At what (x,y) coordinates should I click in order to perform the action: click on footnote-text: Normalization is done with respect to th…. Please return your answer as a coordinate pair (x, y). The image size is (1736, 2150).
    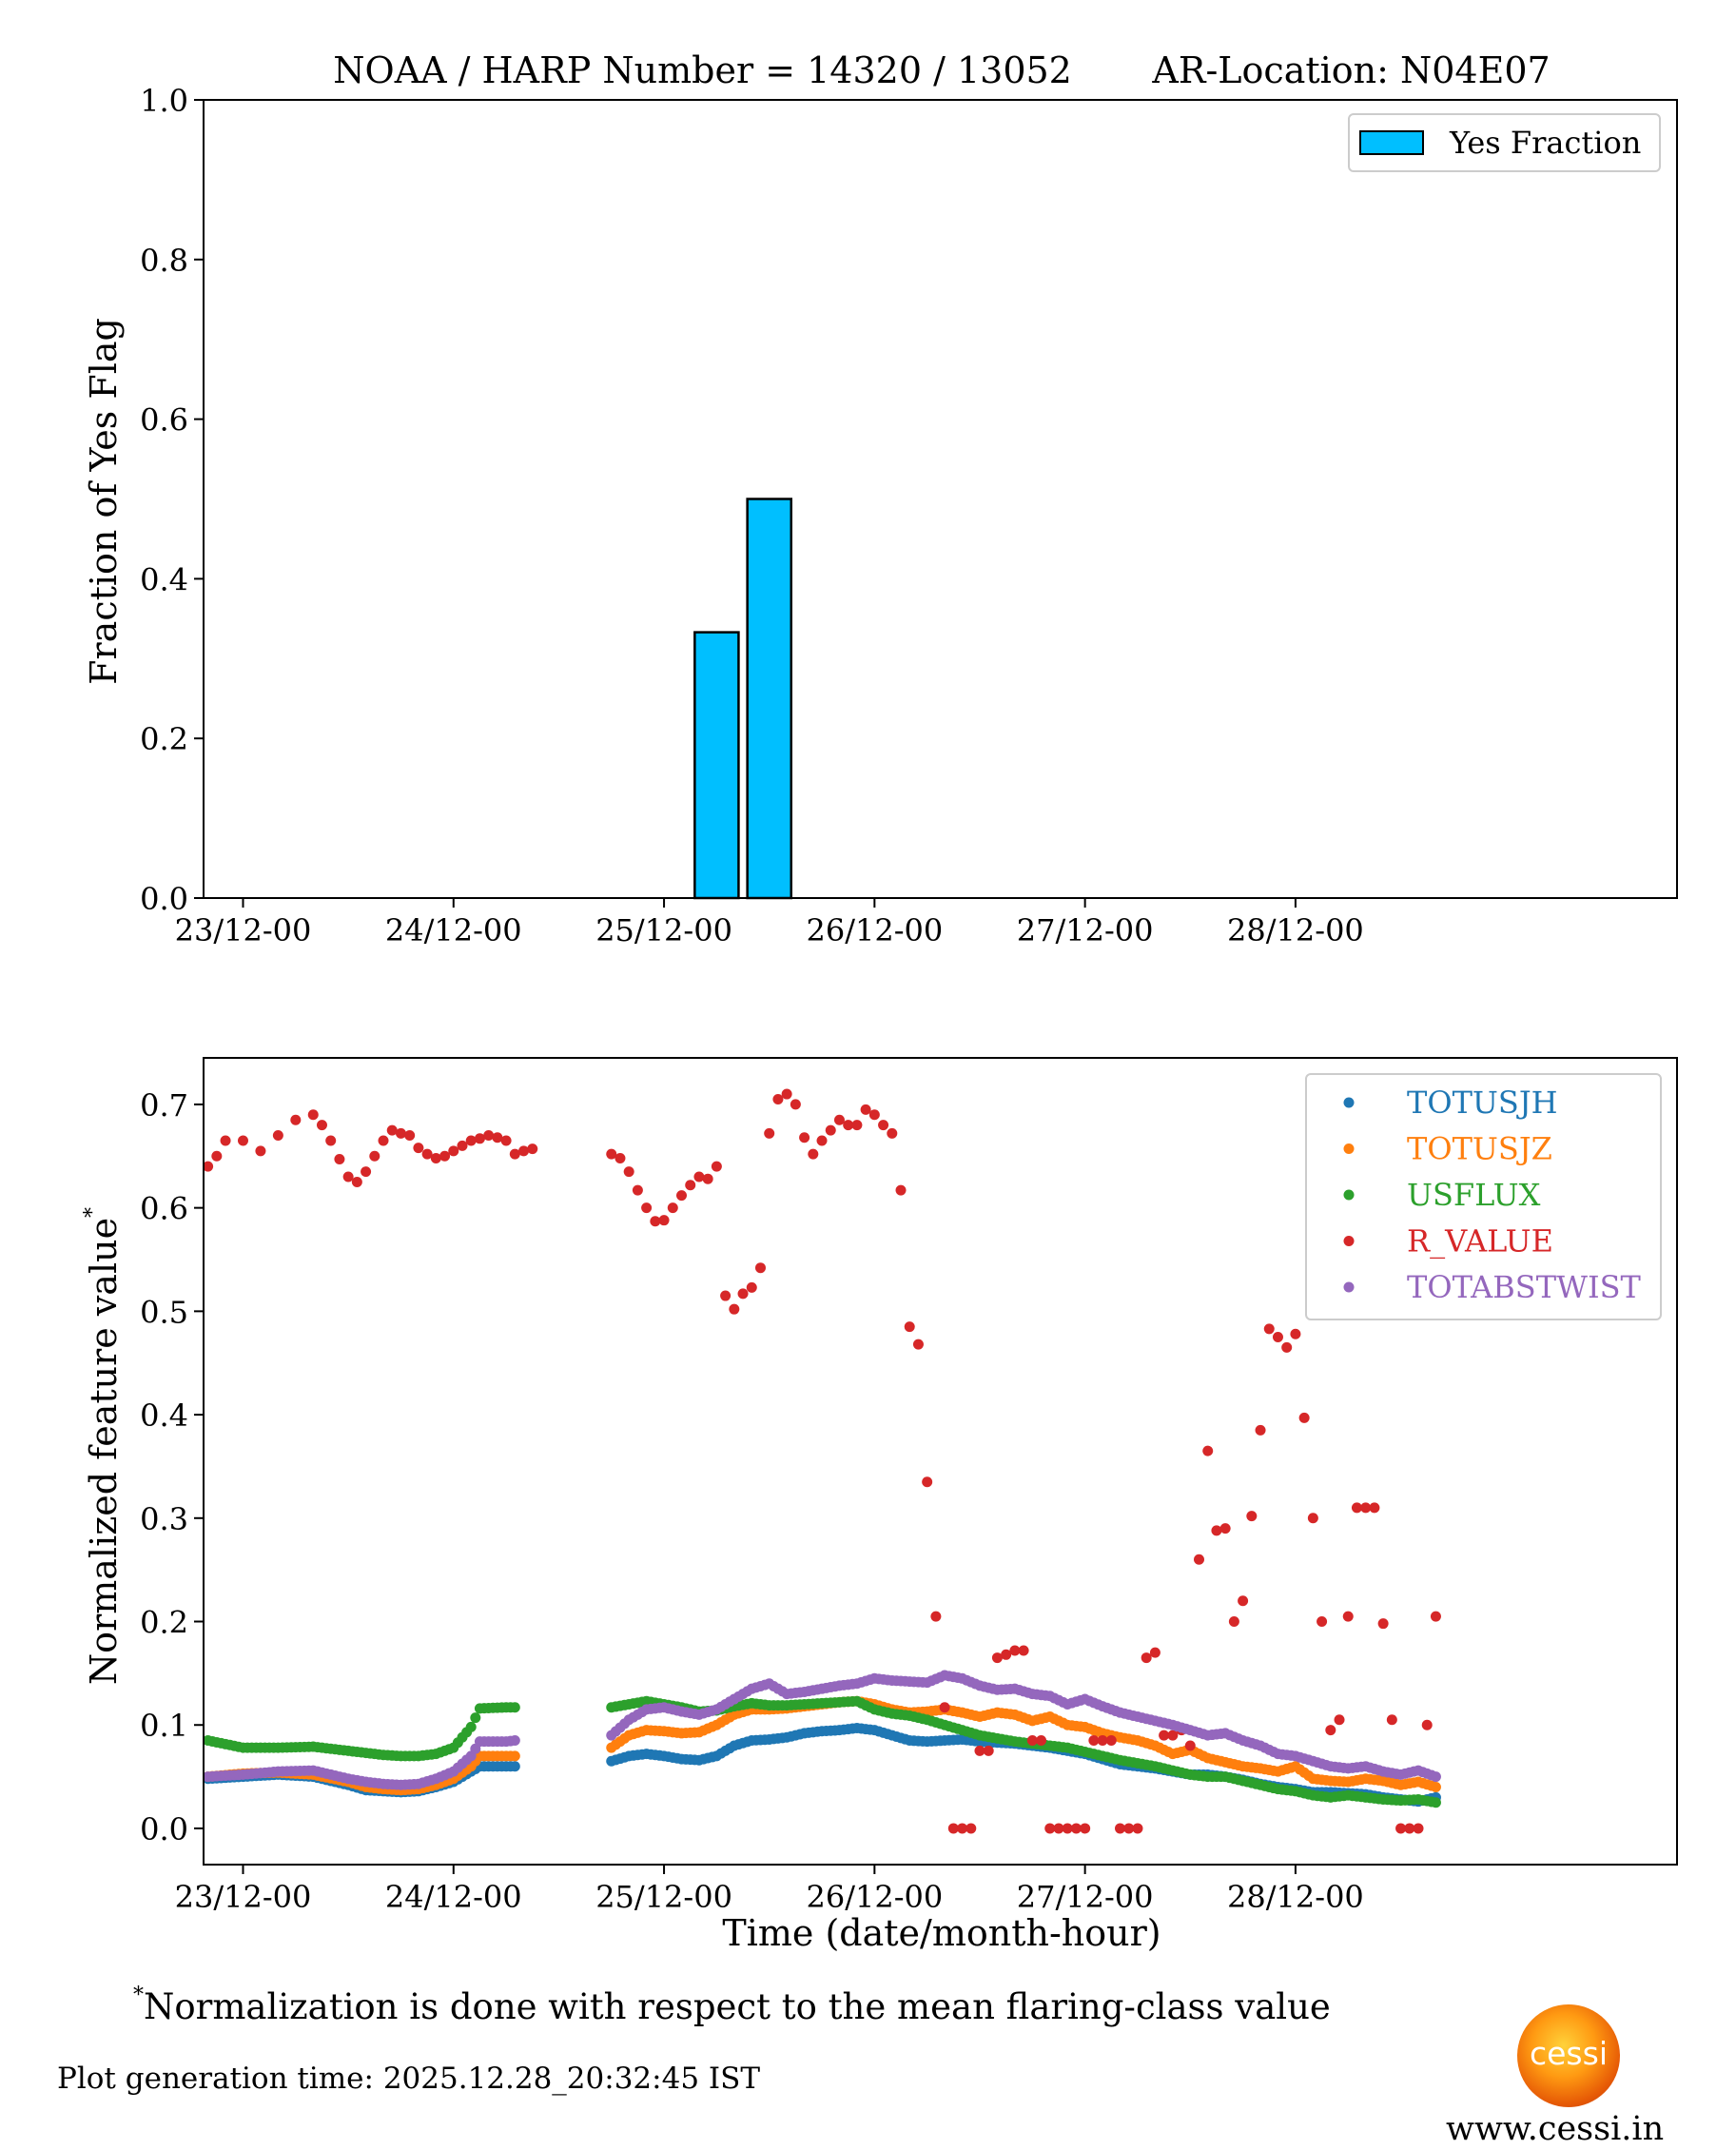
    Looking at the image, I should click on (738, 2006).